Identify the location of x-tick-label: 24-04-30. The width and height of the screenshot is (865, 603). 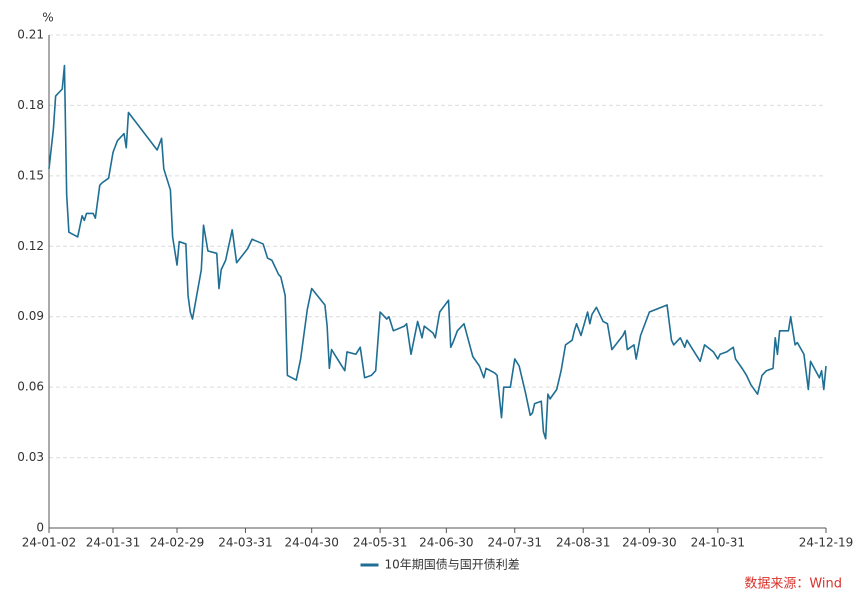
(311, 543).